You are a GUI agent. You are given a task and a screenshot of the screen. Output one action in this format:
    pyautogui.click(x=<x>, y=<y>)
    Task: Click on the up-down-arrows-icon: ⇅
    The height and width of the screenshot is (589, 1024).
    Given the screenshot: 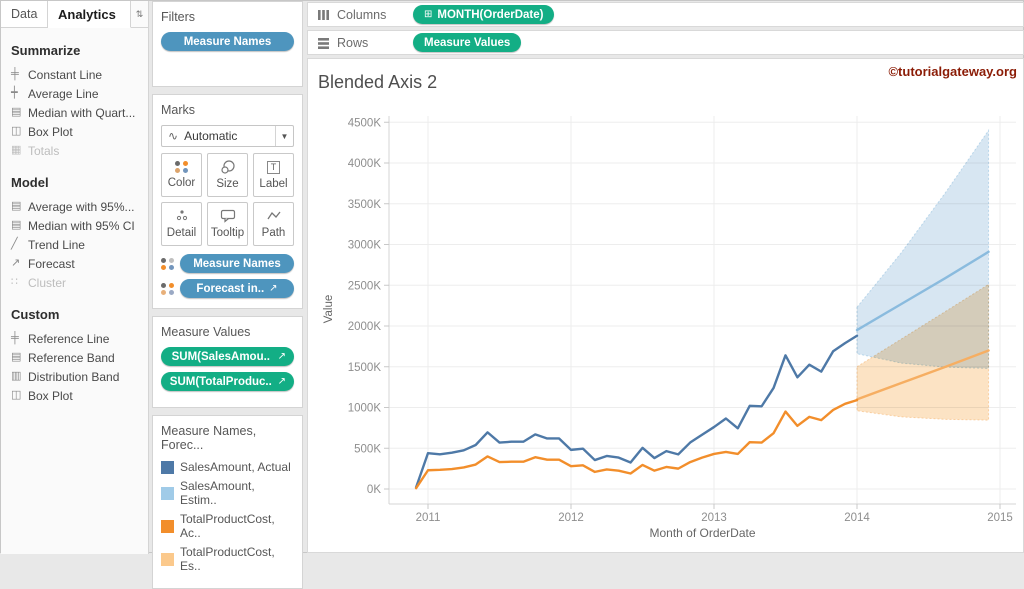 What is the action you would take?
    pyautogui.click(x=139, y=13)
    